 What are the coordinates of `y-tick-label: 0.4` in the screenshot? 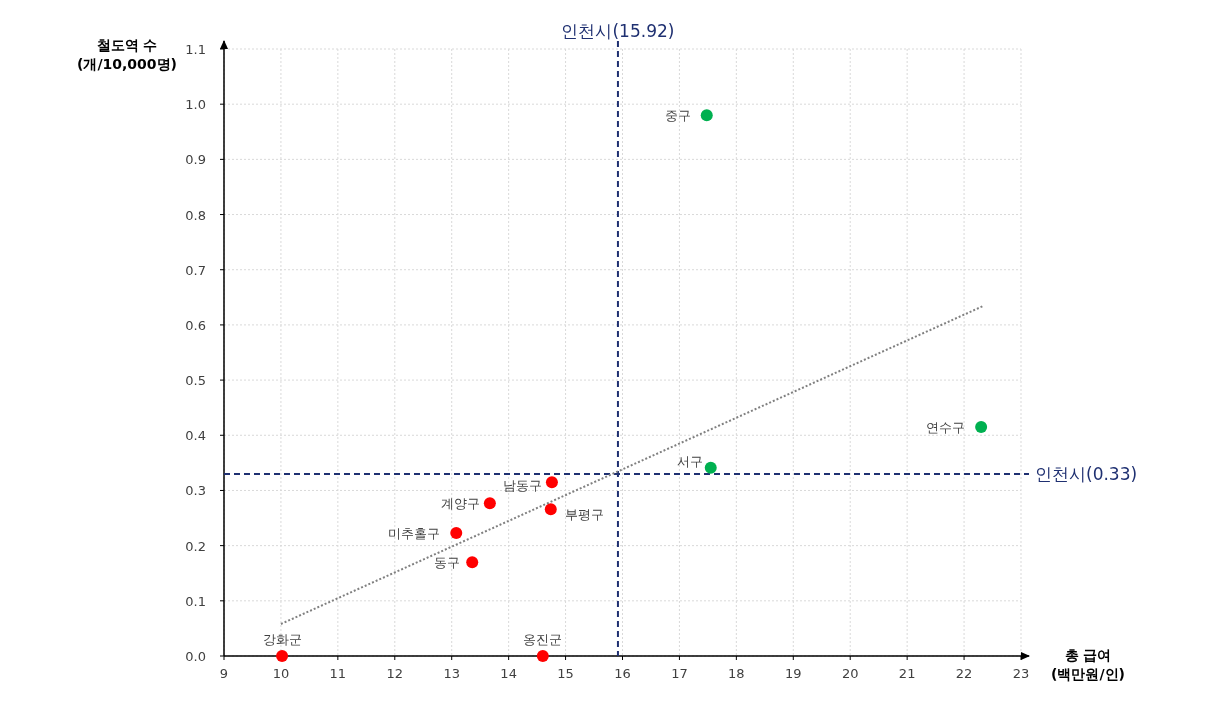 It's located at (195, 436).